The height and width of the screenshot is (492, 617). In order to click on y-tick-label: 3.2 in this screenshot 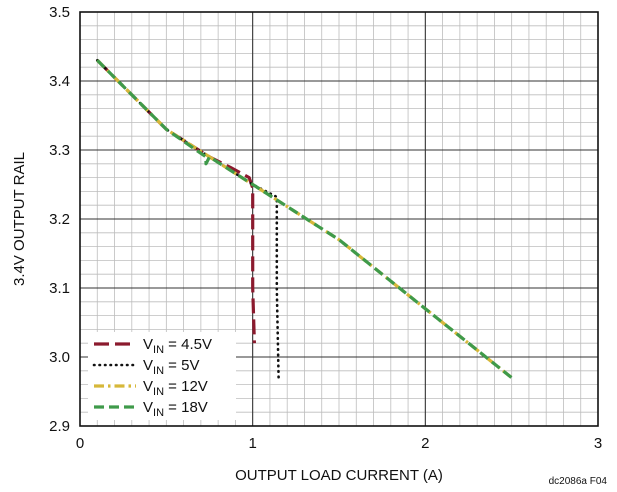, I will do `click(59, 219)`.